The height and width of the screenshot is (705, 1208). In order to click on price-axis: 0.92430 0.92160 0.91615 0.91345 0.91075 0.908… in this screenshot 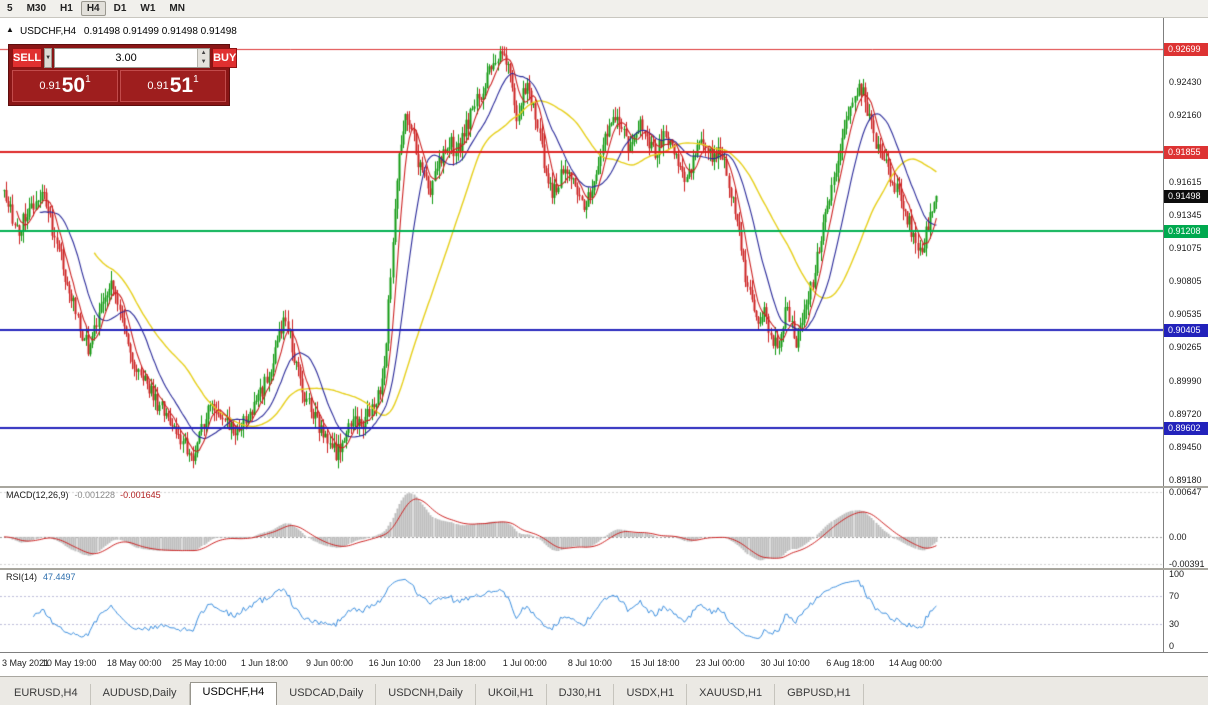, I will do `click(1185, 252)`.